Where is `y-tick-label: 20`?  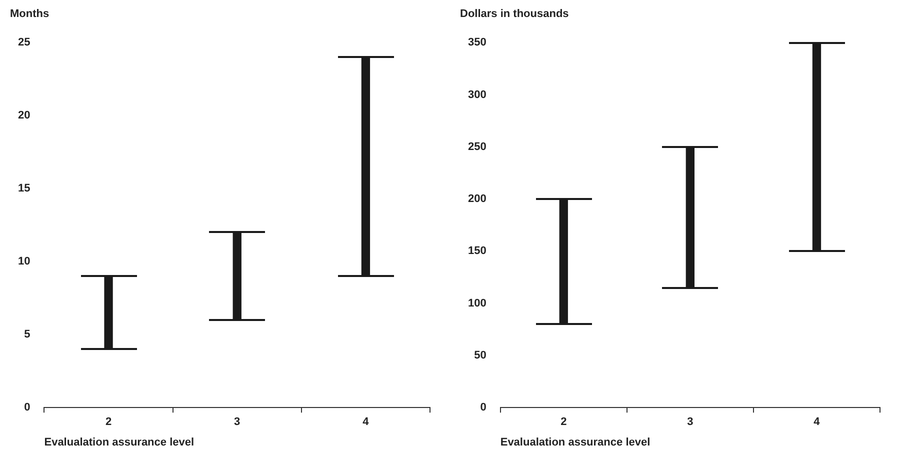
y-tick-label: 20 is located at coordinates (24, 116).